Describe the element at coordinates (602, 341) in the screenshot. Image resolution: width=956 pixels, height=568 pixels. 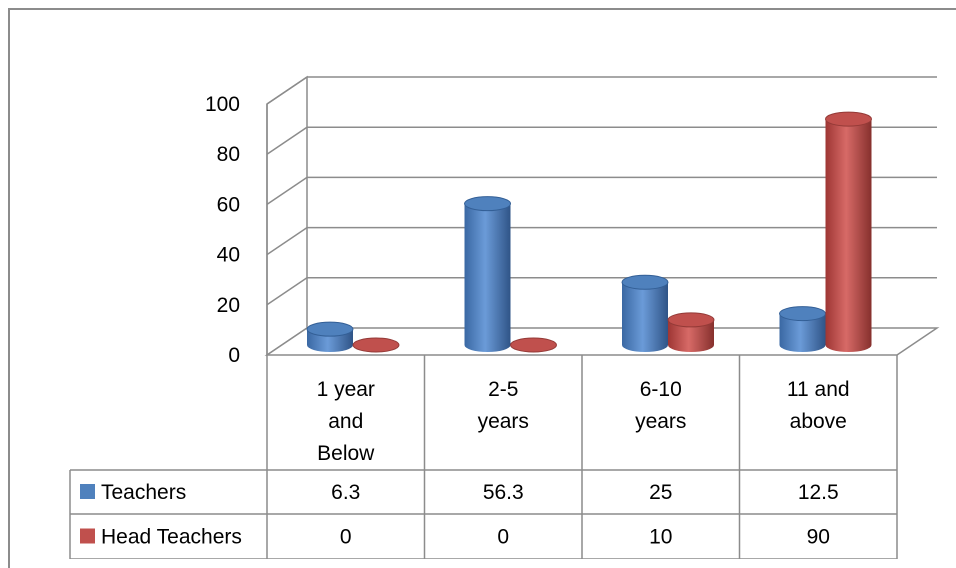
I see `floor` at that location.